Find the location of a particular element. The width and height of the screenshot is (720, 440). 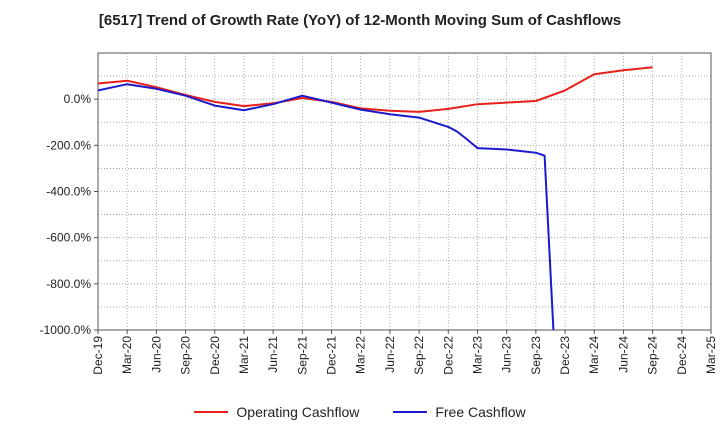

x-tick-label: Jun-20 is located at coordinates (156, 354).